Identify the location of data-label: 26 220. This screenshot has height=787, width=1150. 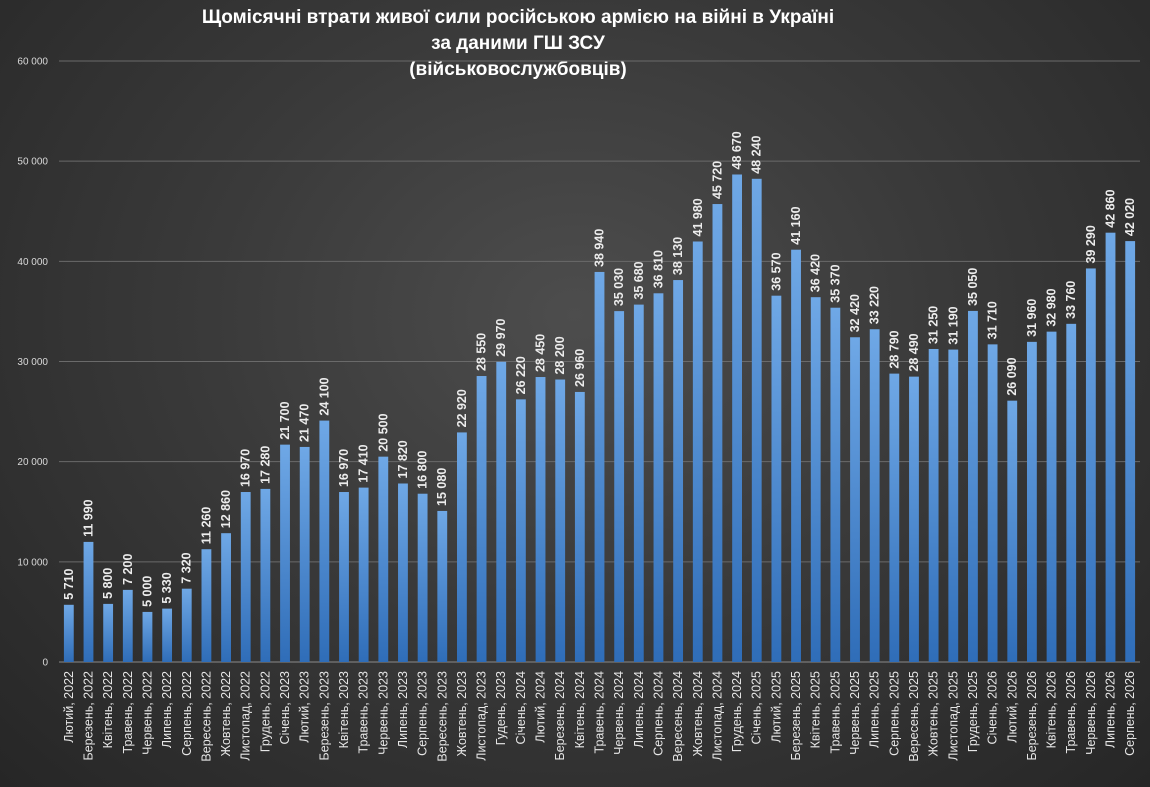
(521, 375).